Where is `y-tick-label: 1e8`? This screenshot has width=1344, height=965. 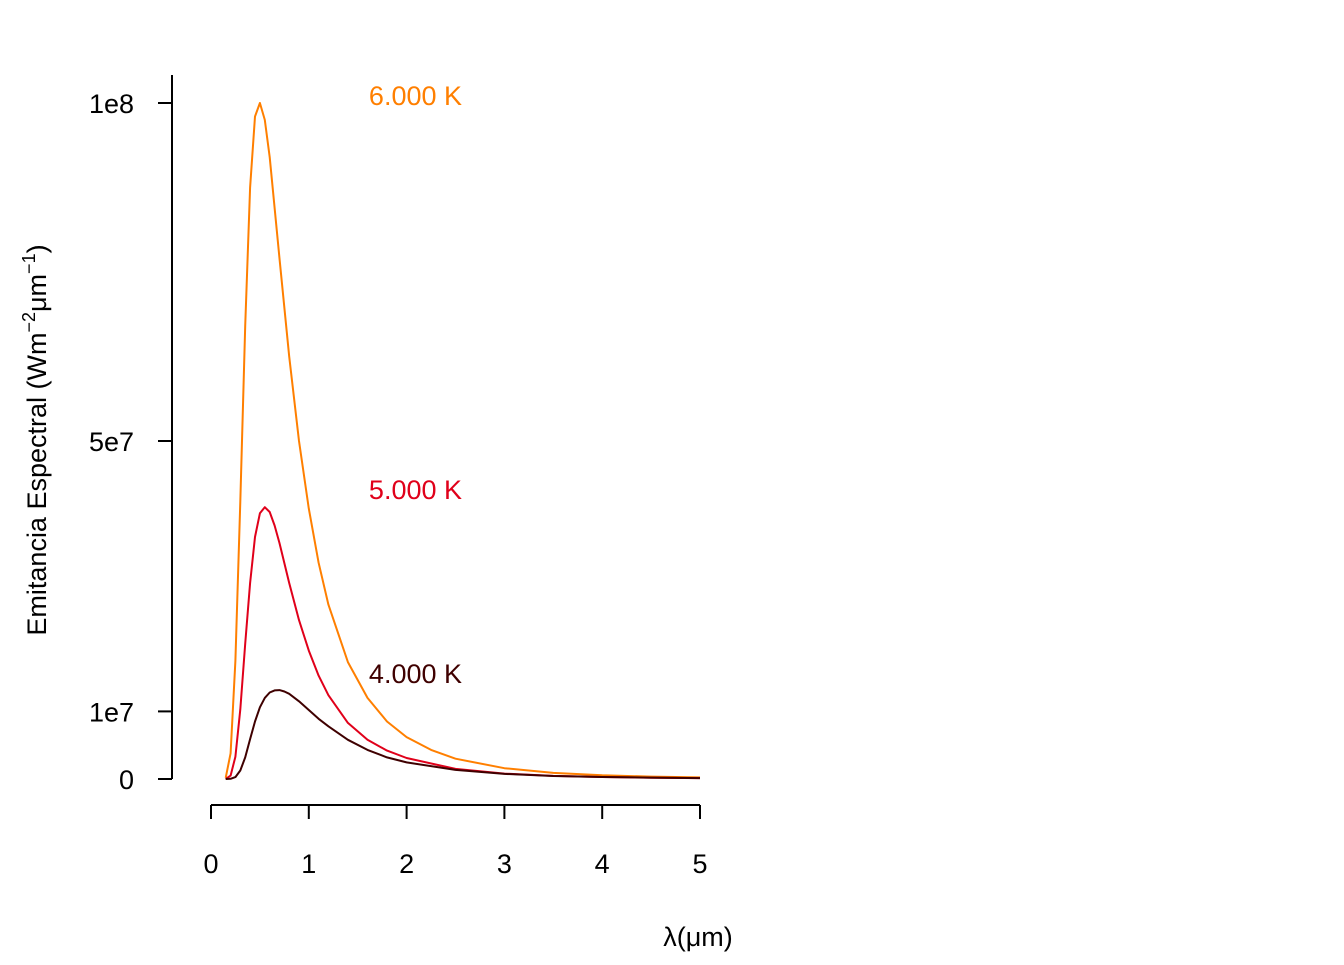 y-tick-label: 1e8 is located at coordinates (111, 104).